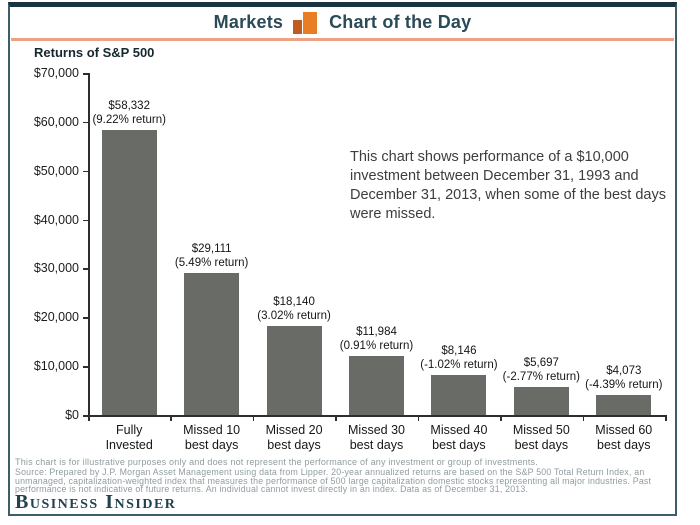 The image size is (700, 525). I want to click on x-category-label: Missed 60 best days, so click(624, 437).